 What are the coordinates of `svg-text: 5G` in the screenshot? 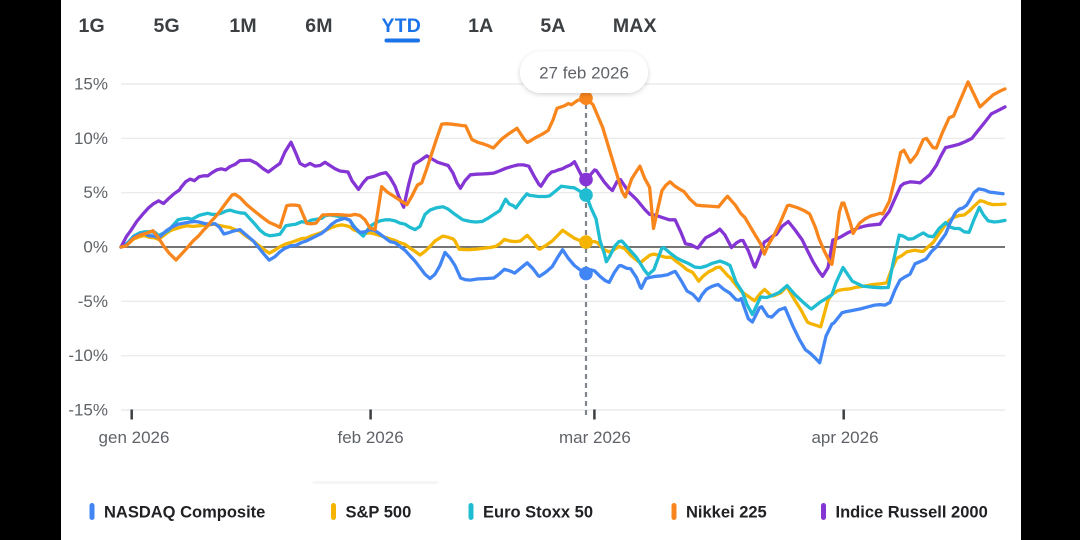 It's located at (166, 26).